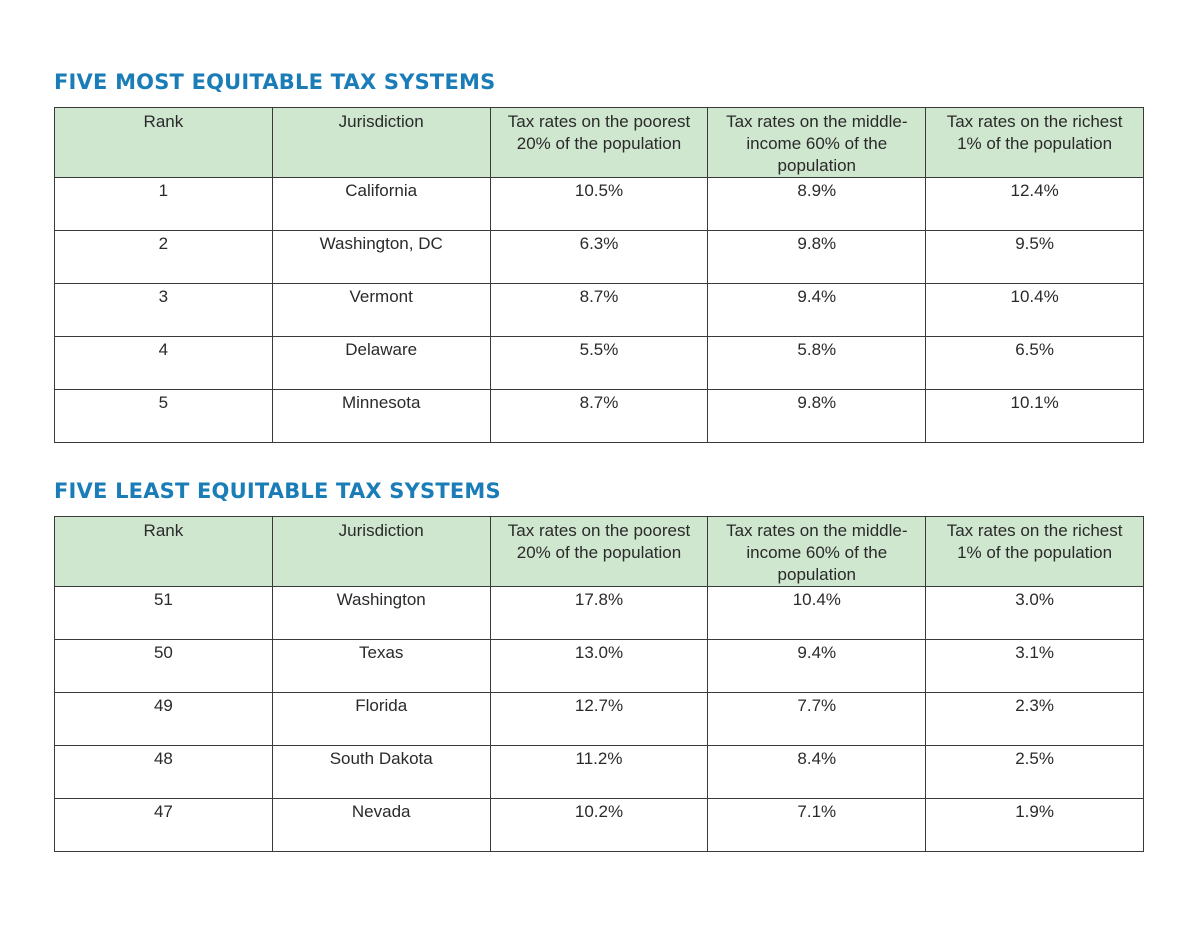 Image resolution: width=1200 pixels, height=927 pixels. I want to click on middle-rate-cell: 7.7%, so click(817, 719).